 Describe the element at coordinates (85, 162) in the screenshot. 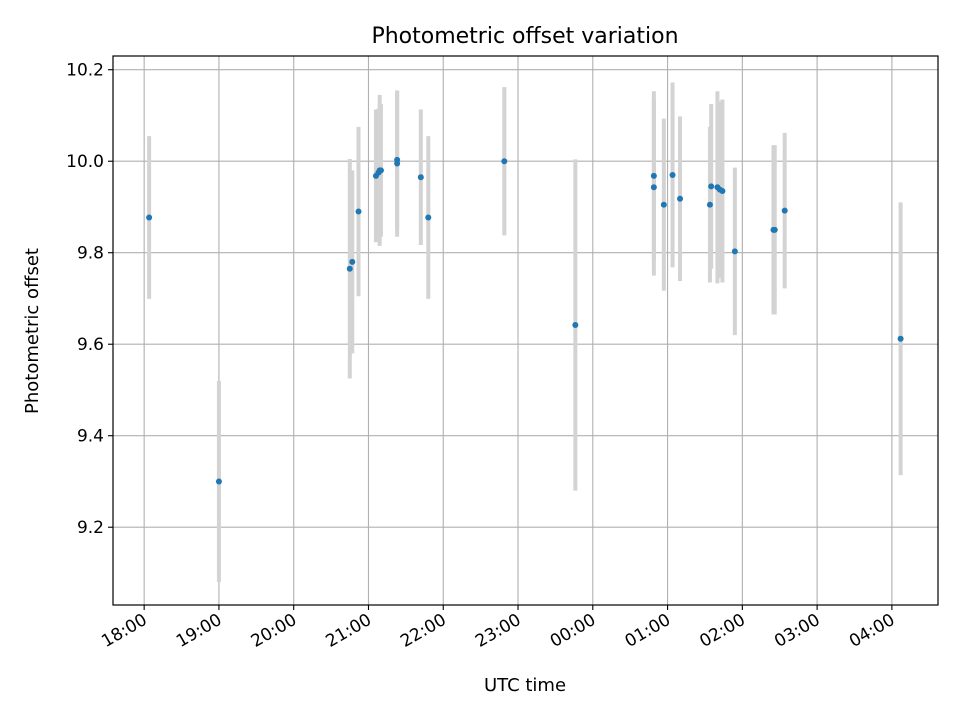

I see `y-tick-label: 10.0` at that location.